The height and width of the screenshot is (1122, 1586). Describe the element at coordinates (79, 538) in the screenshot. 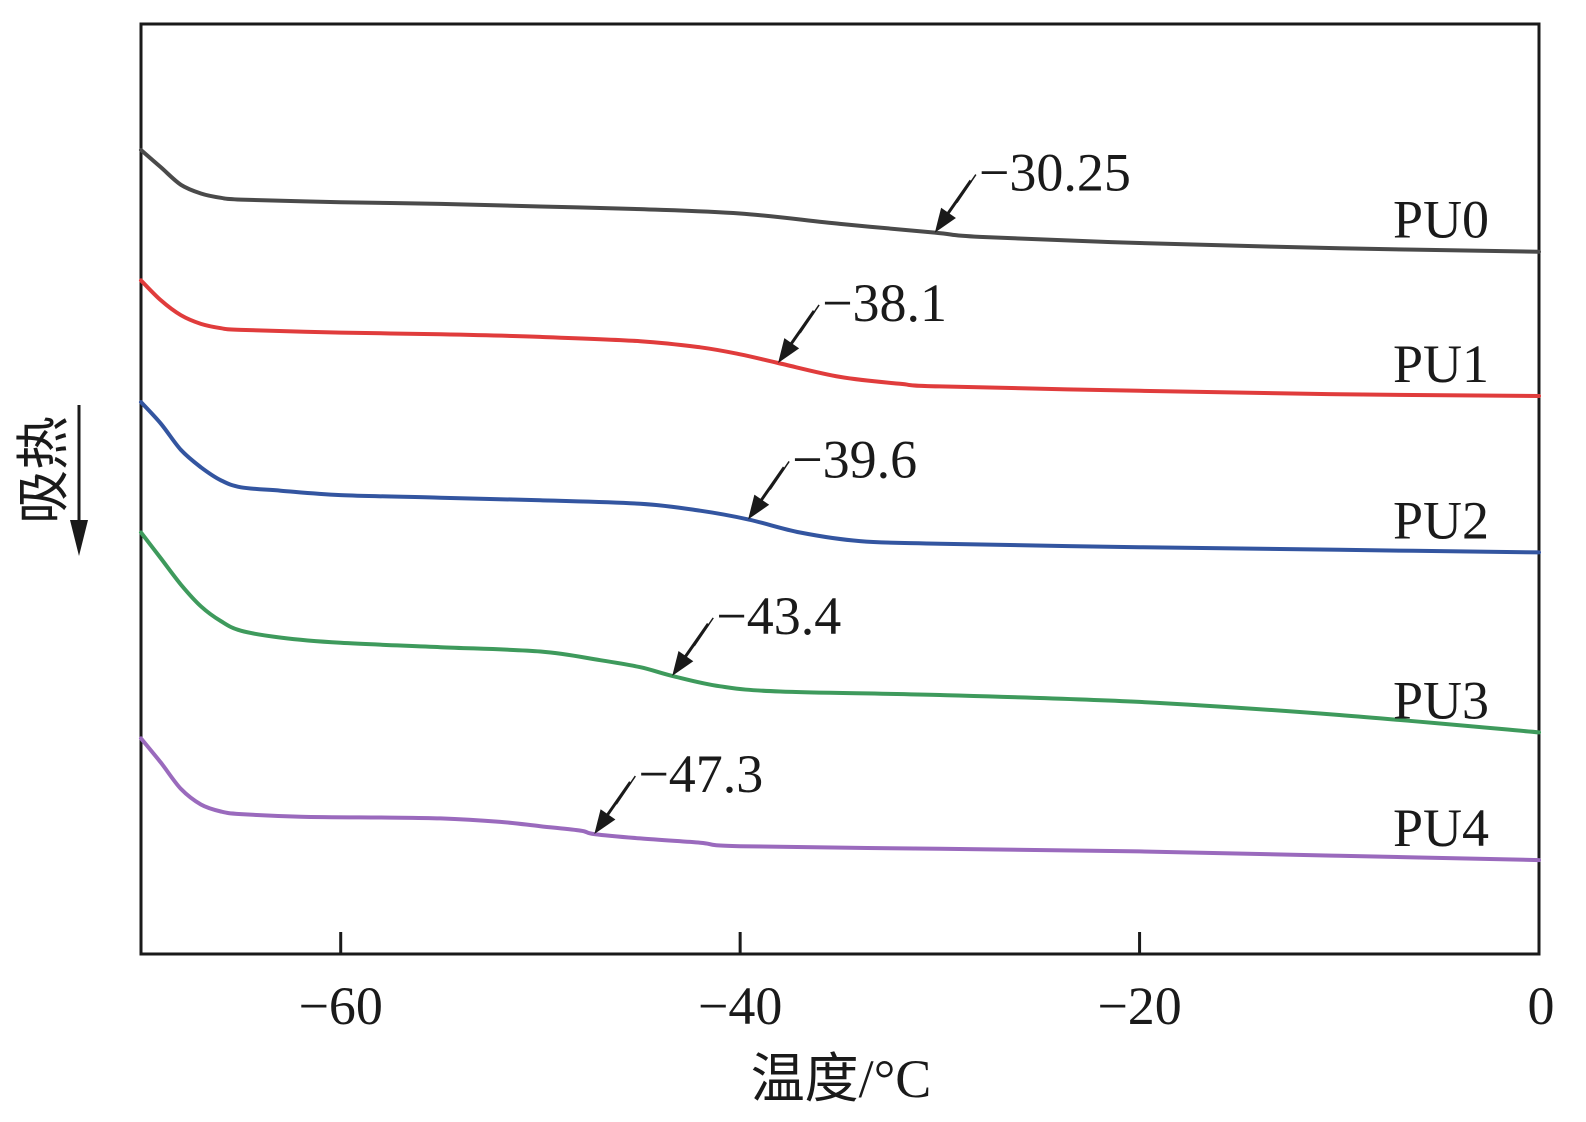

I see `y-axis-arrow-head` at that location.